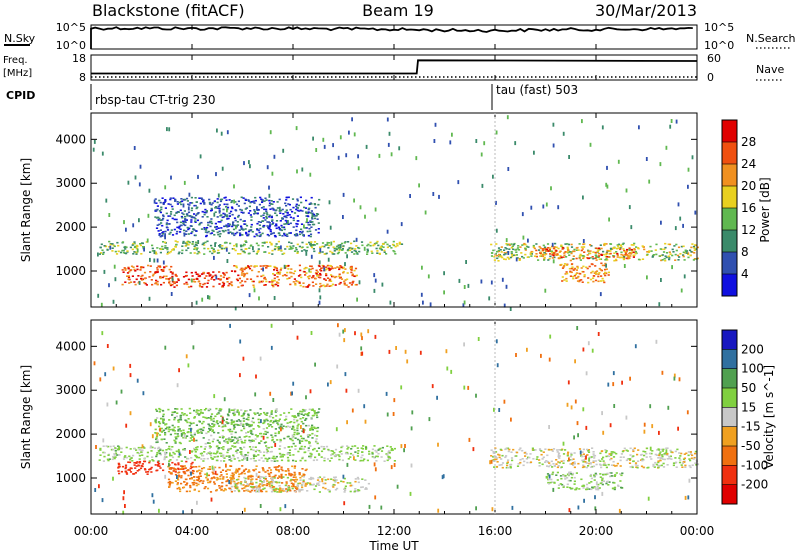  I want to click on noise-right-label: N.Search, so click(771, 38).